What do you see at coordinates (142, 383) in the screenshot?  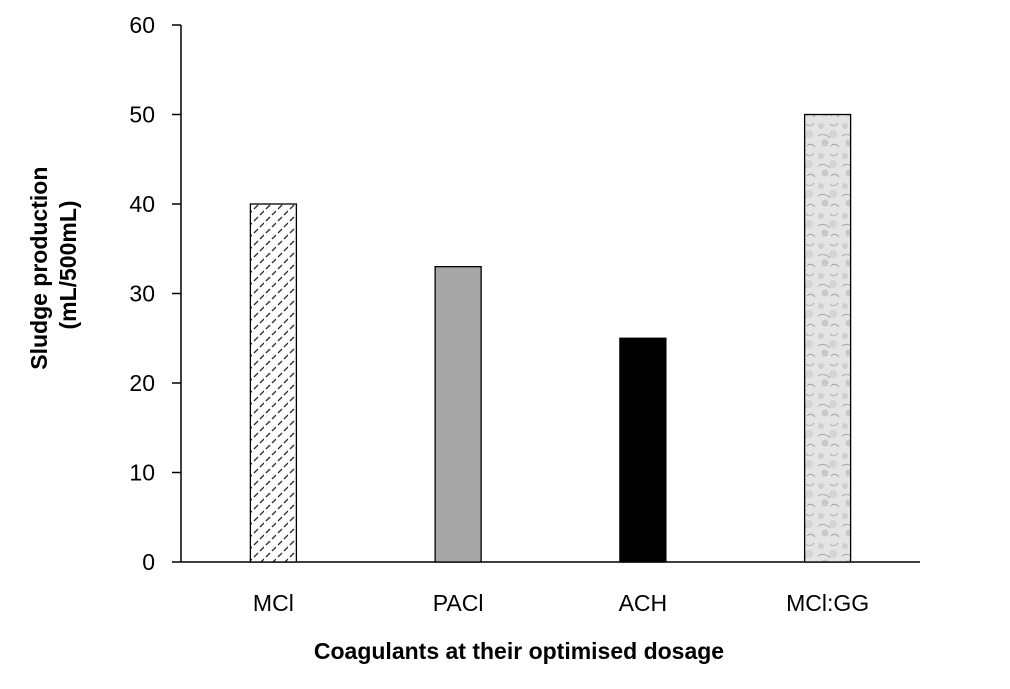 I see `y-tick-label: 20` at bounding box center [142, 383].